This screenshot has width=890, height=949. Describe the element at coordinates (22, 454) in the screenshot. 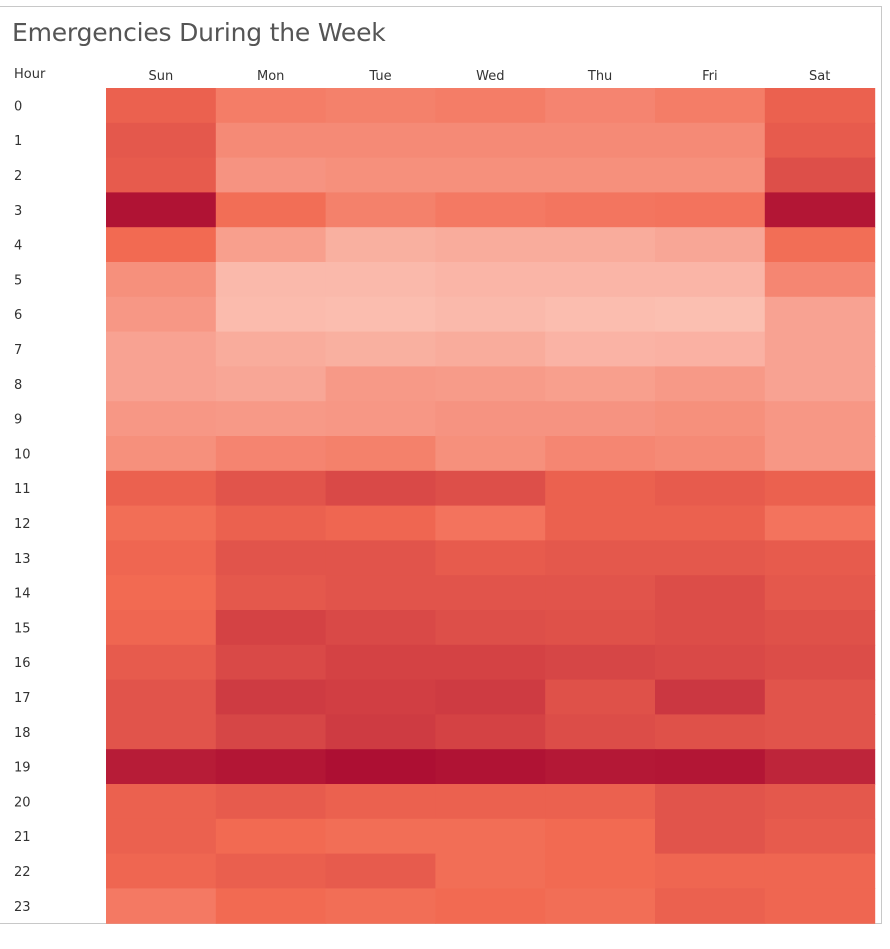

I see `row-label-10: 10` at that location.